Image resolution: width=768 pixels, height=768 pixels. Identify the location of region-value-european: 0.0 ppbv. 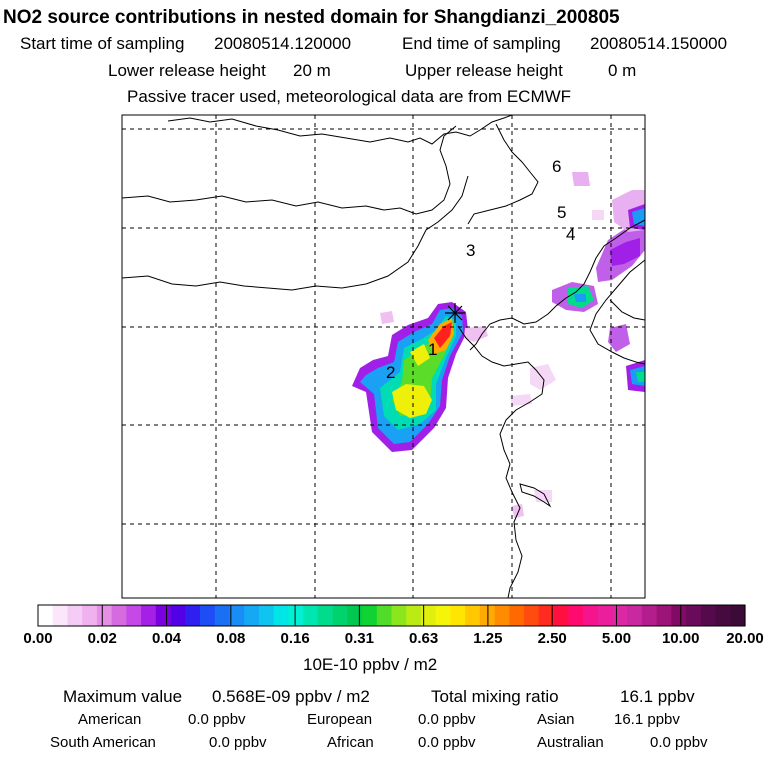
(447, 719).